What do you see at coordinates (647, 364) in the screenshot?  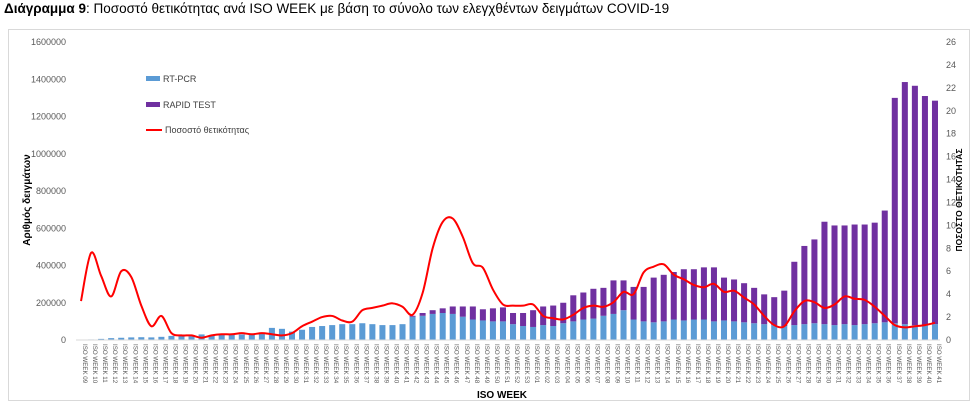 I see `x-tick-label: ISO WEEK 12` at bounding box center [647, 364].